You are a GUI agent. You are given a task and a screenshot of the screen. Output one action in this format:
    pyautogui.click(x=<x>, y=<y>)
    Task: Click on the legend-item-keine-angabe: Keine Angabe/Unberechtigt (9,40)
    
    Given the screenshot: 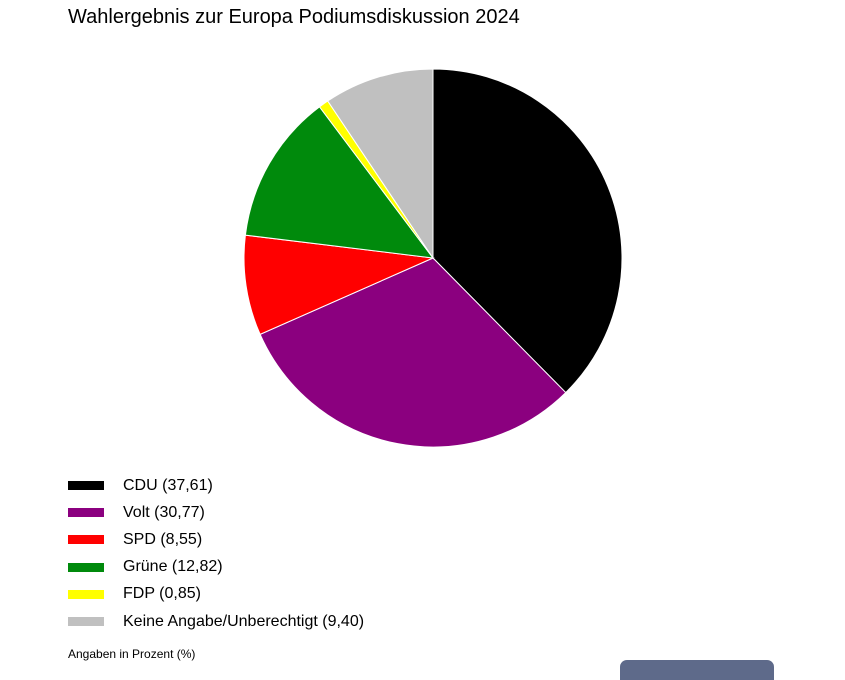 What is the action you would take?
    pyautogui.click(x=216, y=621)
    